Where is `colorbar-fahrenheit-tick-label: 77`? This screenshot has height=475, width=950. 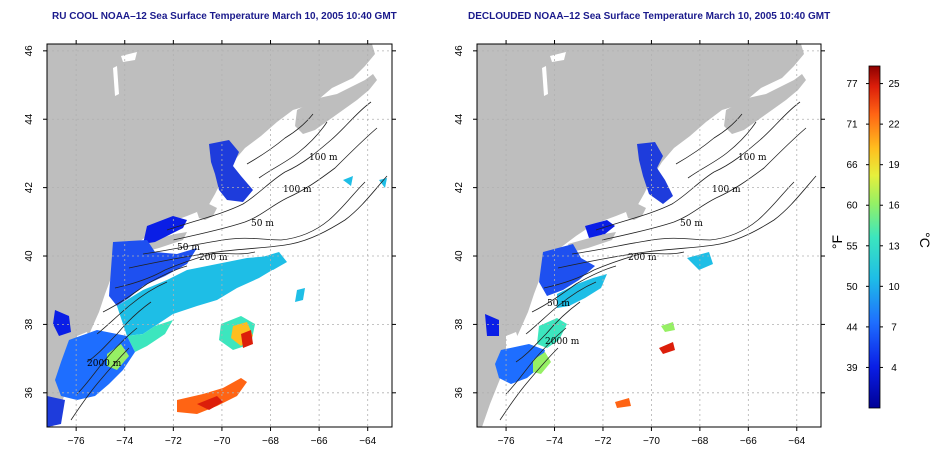
colorbar-fahrenheit-tick-label: 77 is located at coordinates (852, 84).